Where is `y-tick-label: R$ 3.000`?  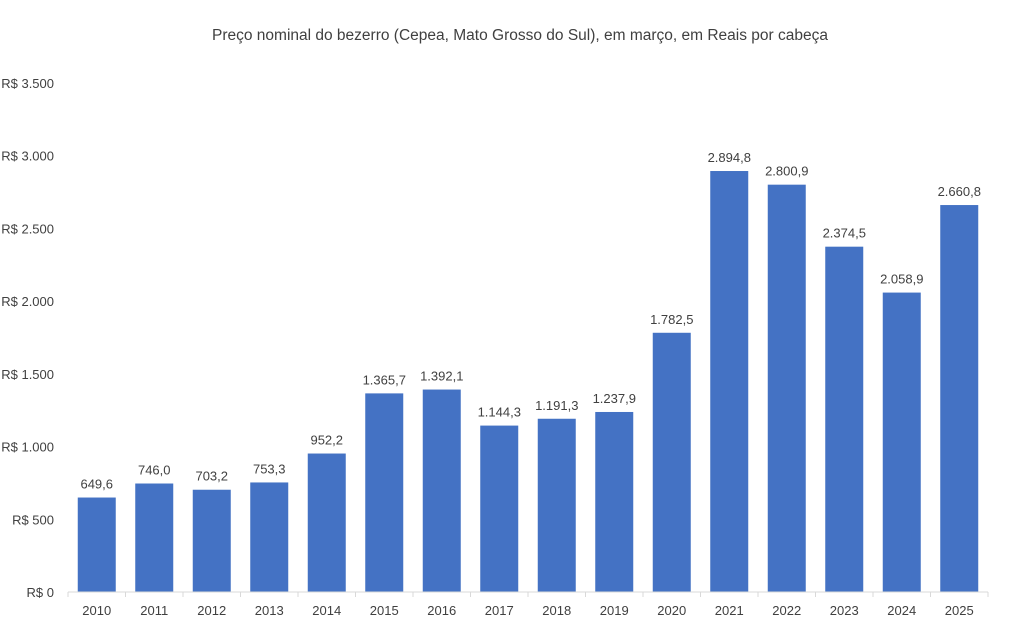
y-tick-label: R$ 3.000 is located at coordinates (27, 156).